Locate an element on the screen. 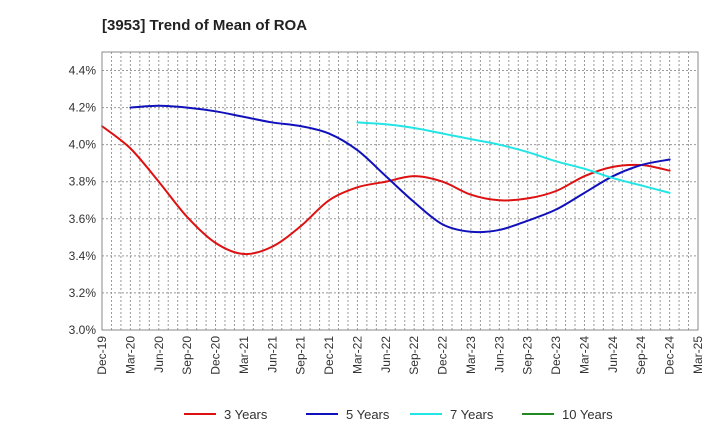 This screenshot has height=440, width=720. x-tick-label: Sep-21 is located at coordinates (301, 355).